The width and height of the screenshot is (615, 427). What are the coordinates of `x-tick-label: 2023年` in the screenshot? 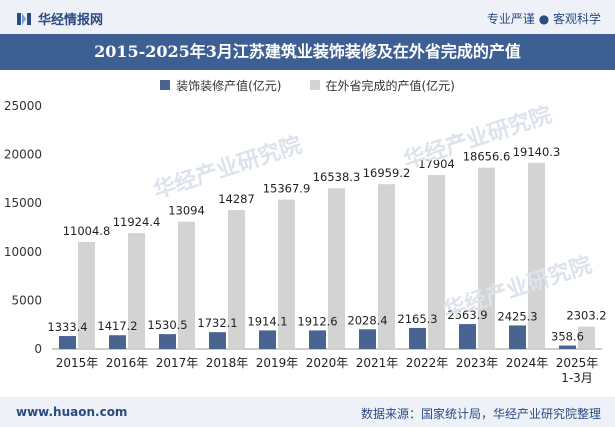 It's located at (477, 363).